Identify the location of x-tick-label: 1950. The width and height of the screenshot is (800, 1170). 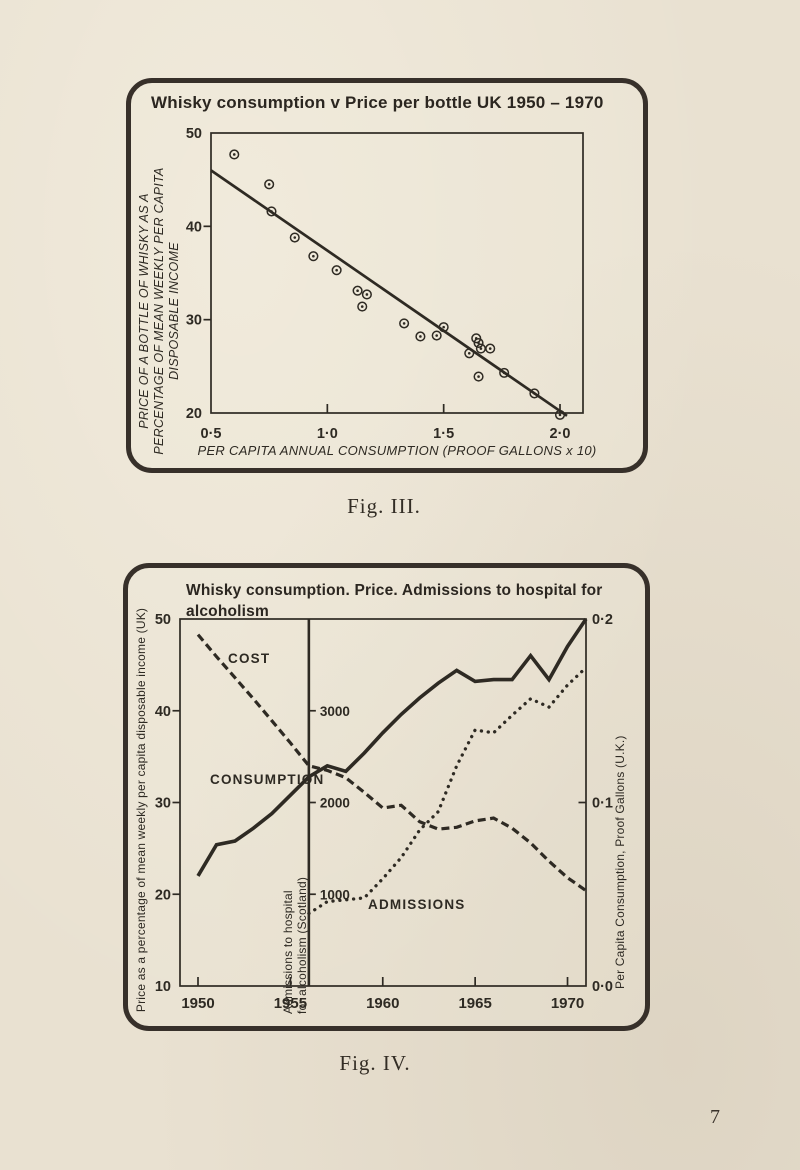
(197, 1003).